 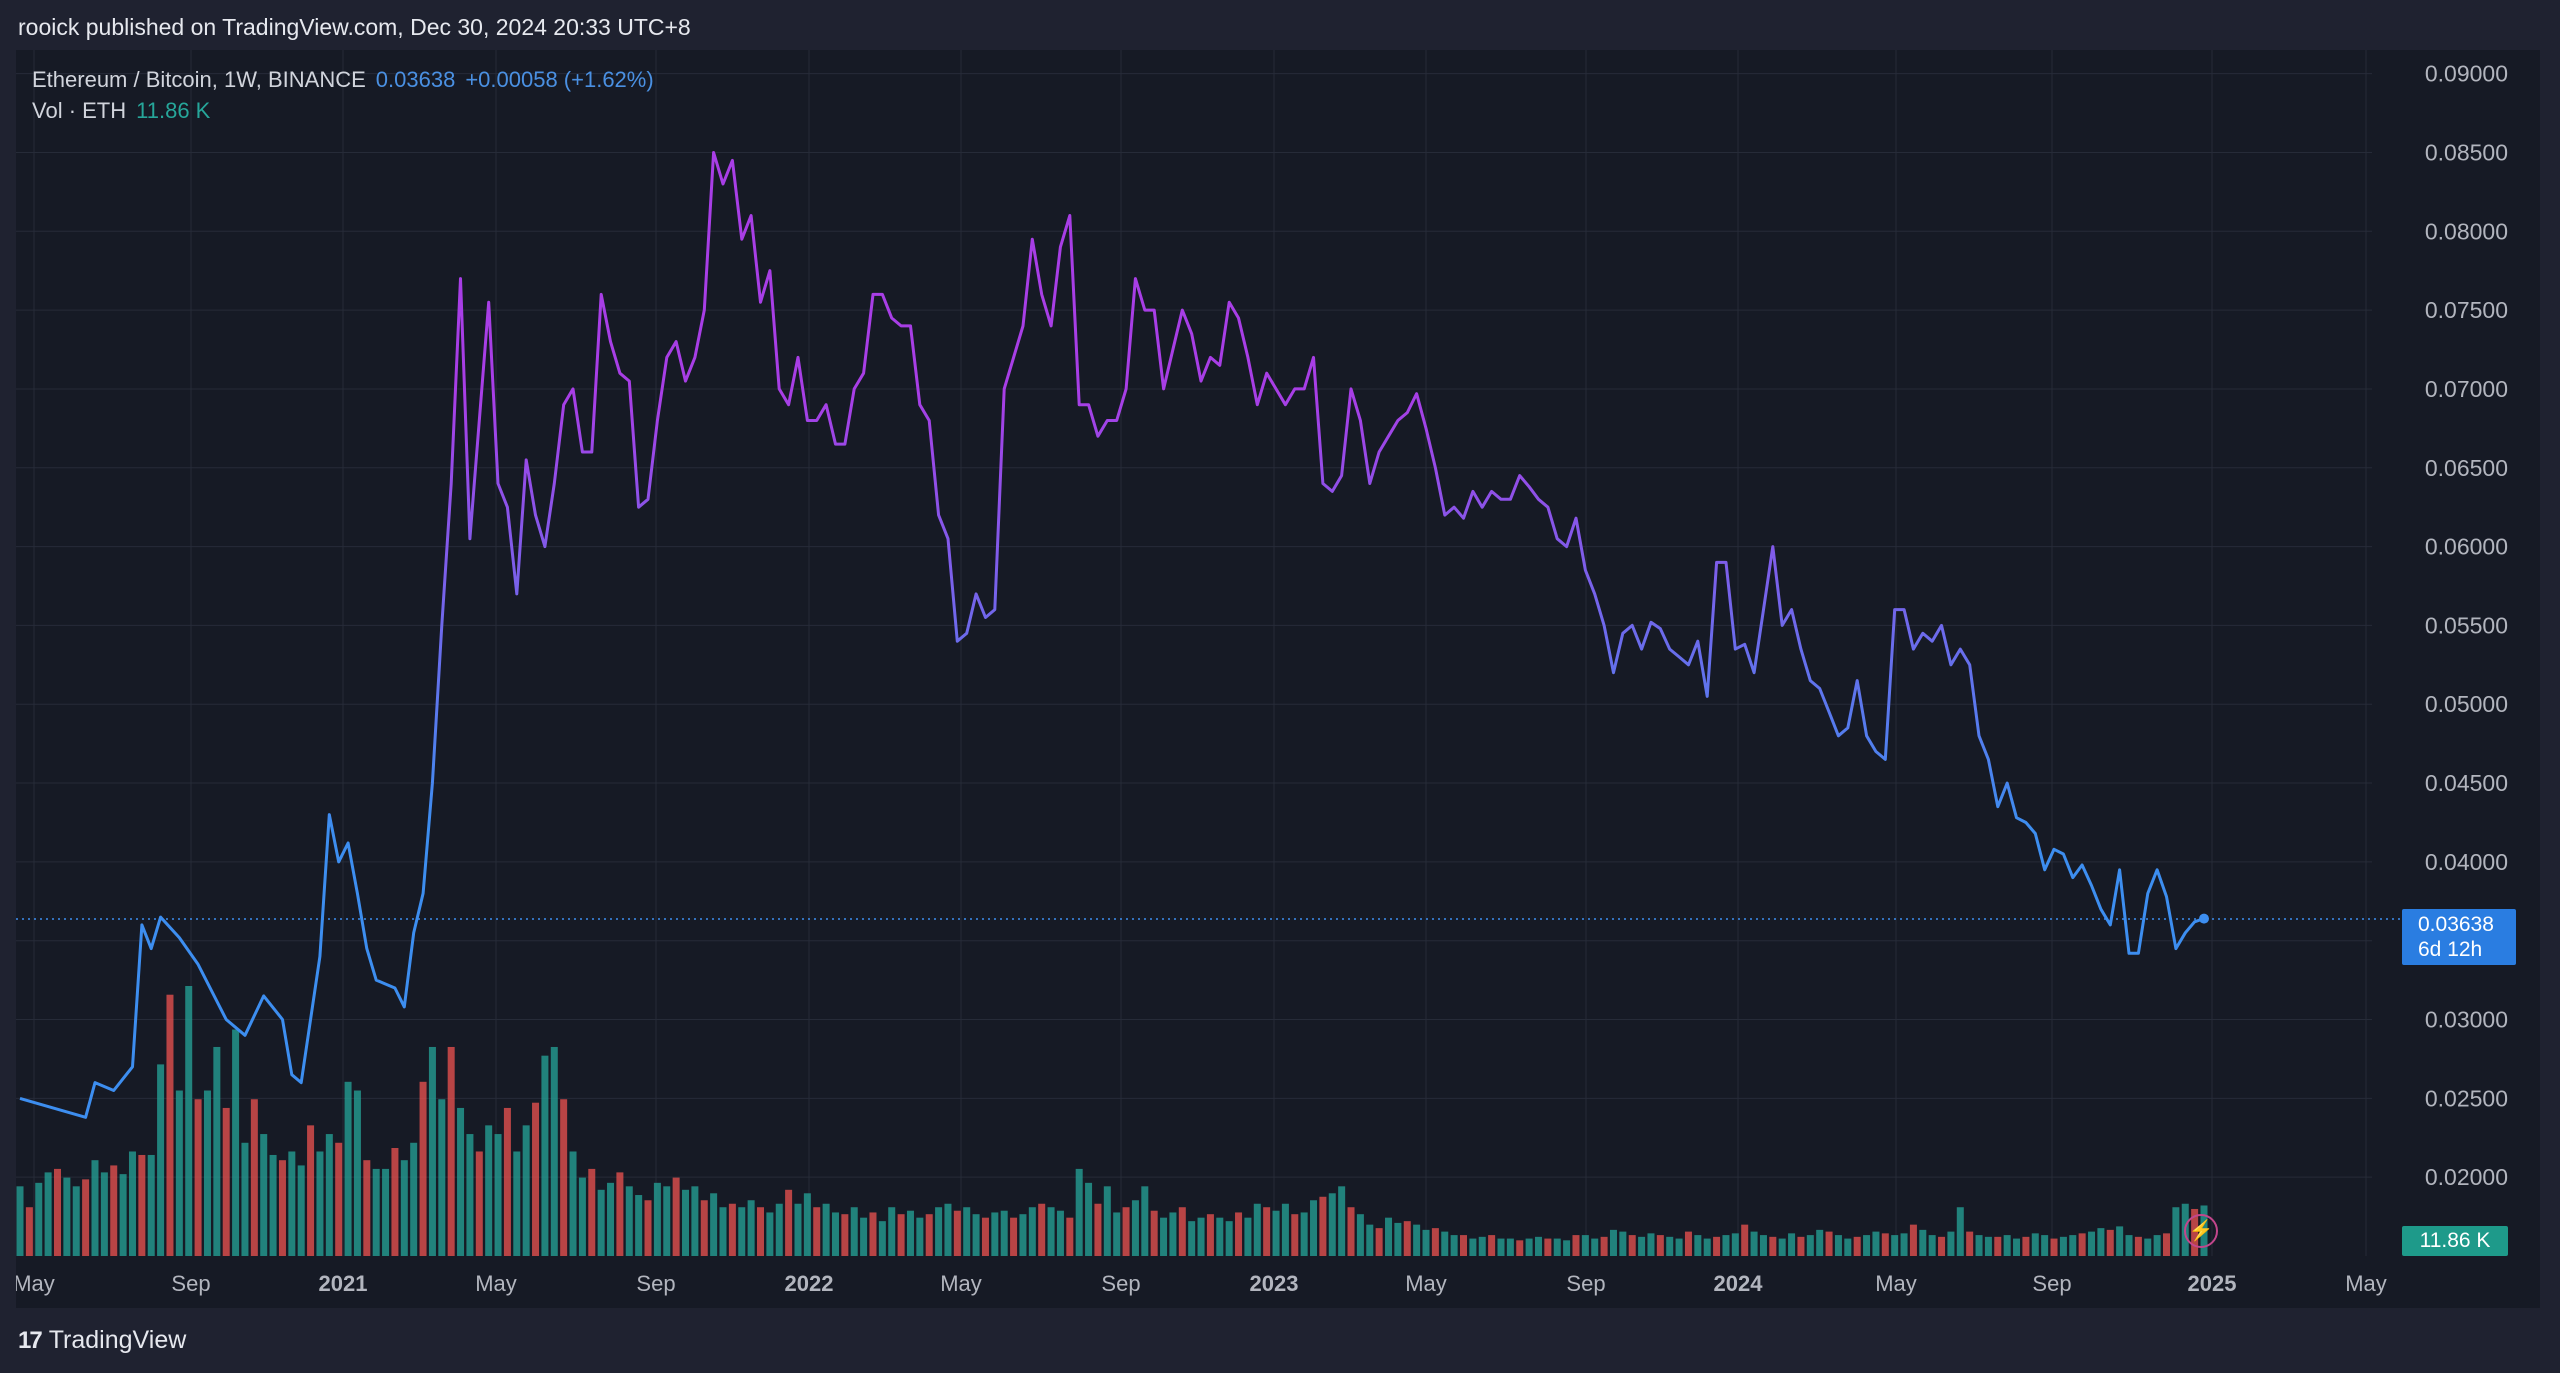 I want to click on lightning-icon: ⚡, so click(x=2201, y=1231).